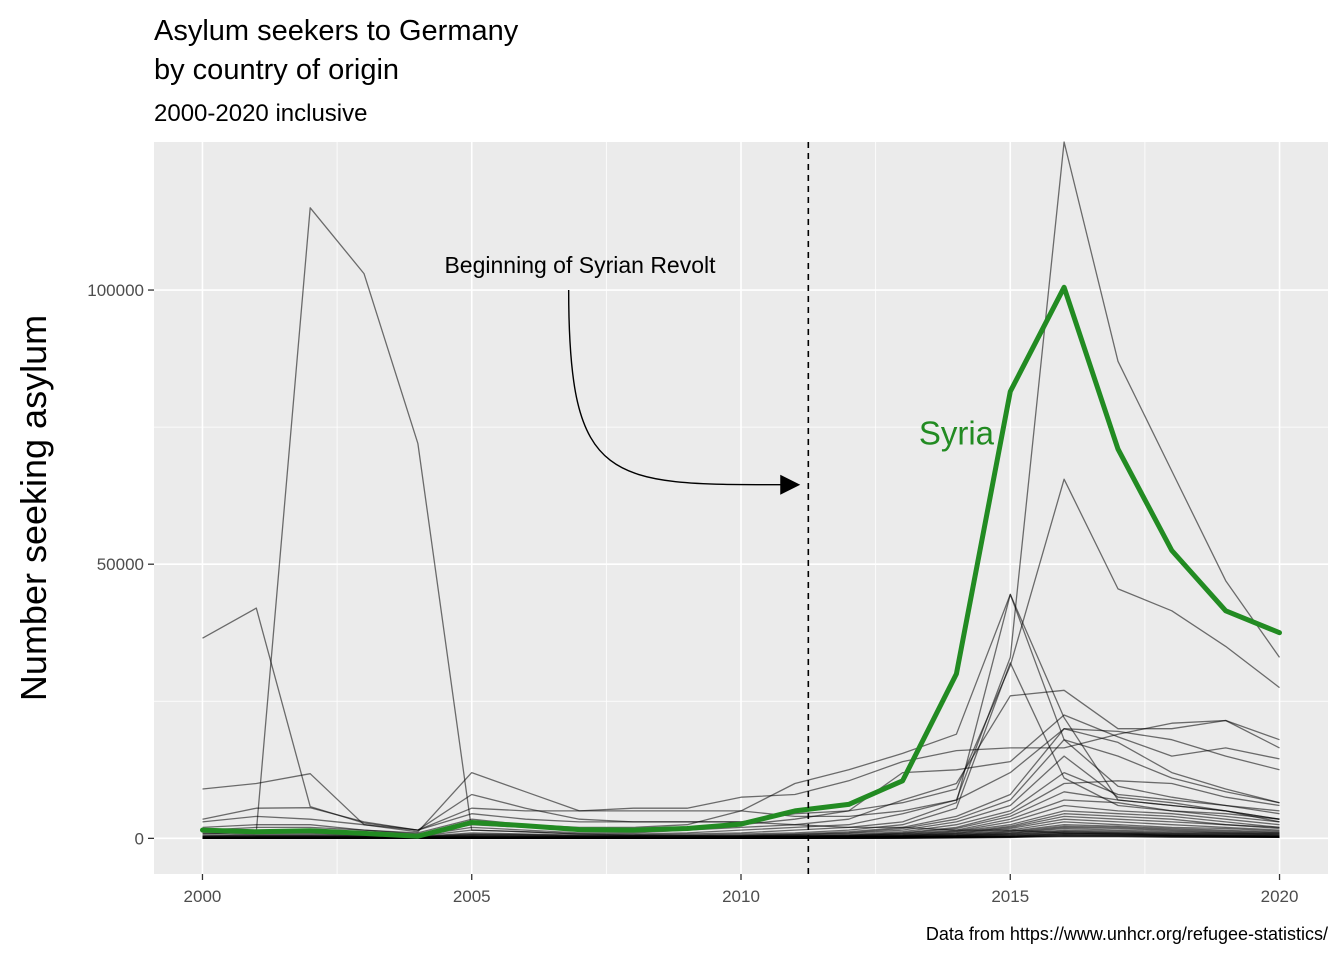 The height and width of the screenshot is (960, 1344). Describe the element at coordinates (276, 70) in the screenshot. I see `chart-title-line2: by country of origin` at that location.